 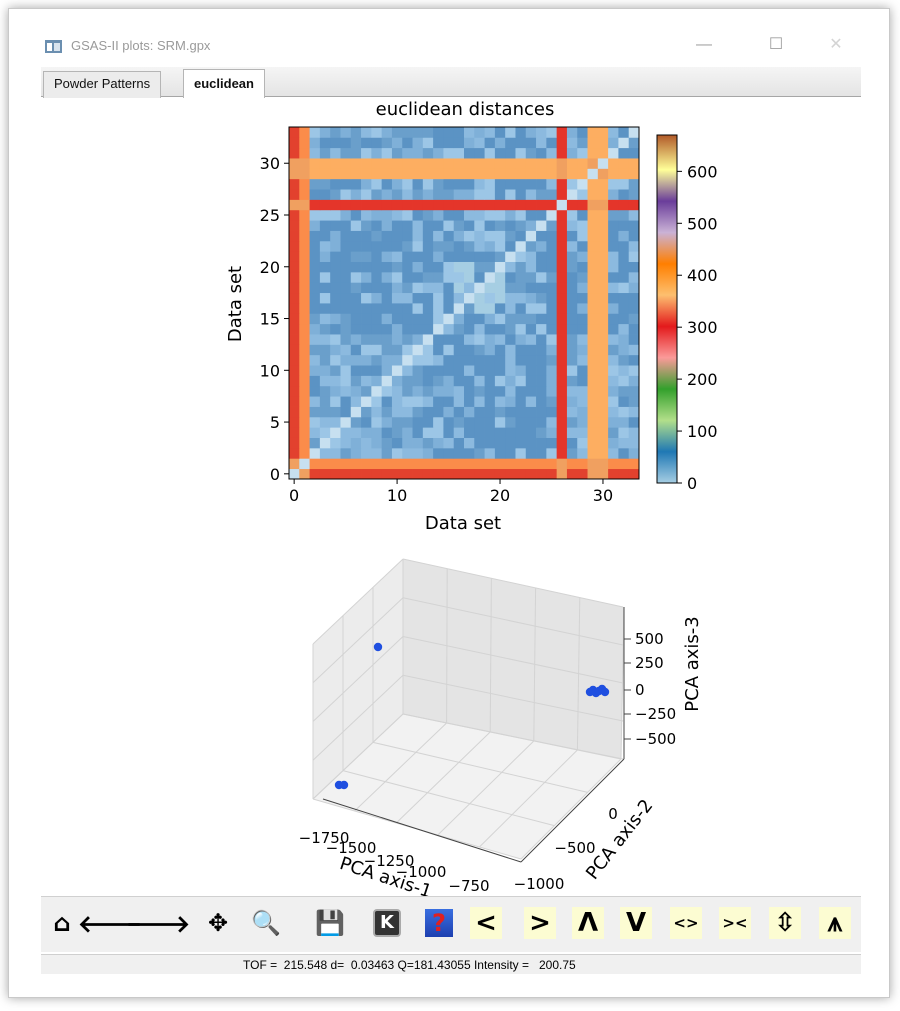 I want to click on back-icon: 🡐, so click(x=110, y=923).